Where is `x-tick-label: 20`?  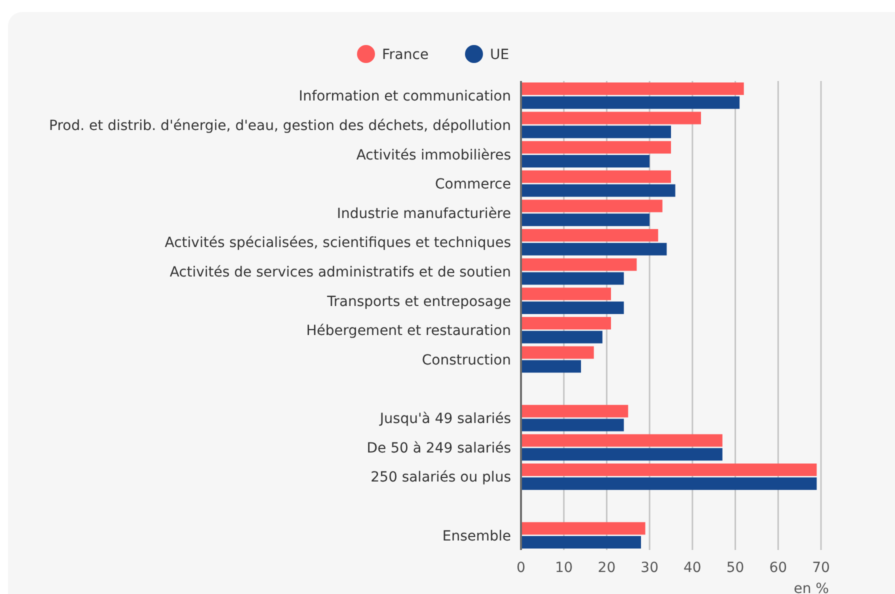 x-tick-label: 20 is located at coordinates (607, 568).